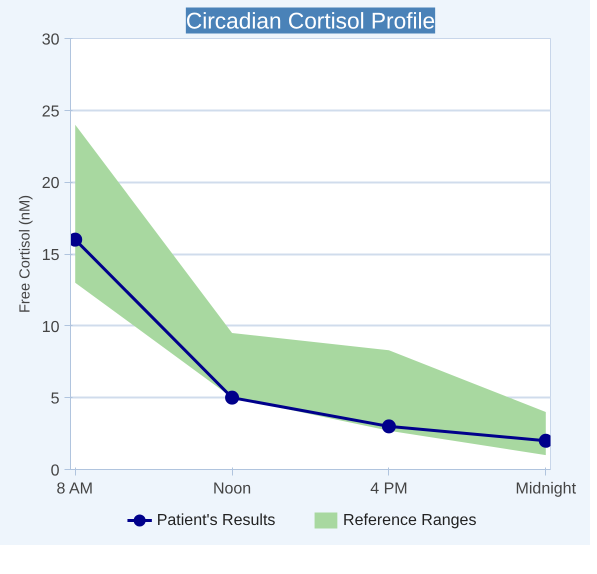 This screenshot has height=574, width=597. What do you see at coordinates (26, 254) in the screenshot?
I see `y-axis-title: Free Cortisol (nM)` at bounding box center [26, 254].